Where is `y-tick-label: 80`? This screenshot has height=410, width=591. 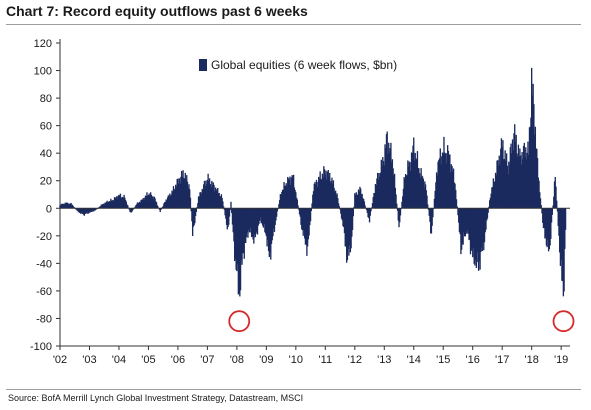
y-tick-label: 80 is located at coordinates (46, 99).